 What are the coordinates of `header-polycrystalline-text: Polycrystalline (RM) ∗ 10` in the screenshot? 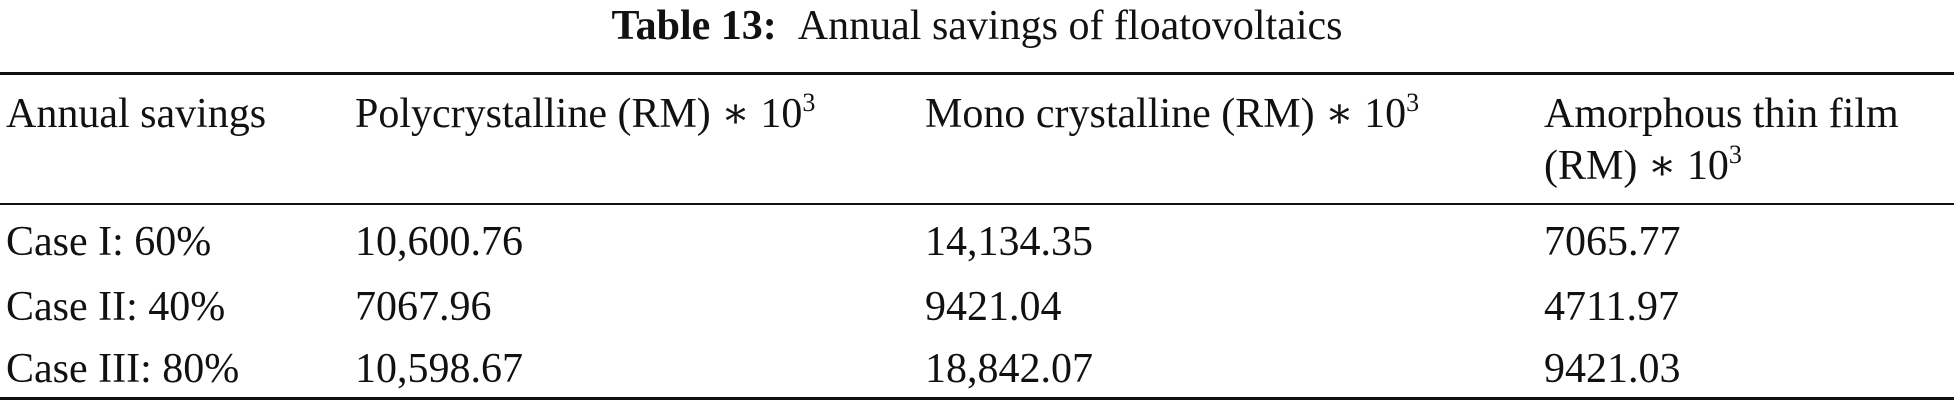 It's located at (579, 114).